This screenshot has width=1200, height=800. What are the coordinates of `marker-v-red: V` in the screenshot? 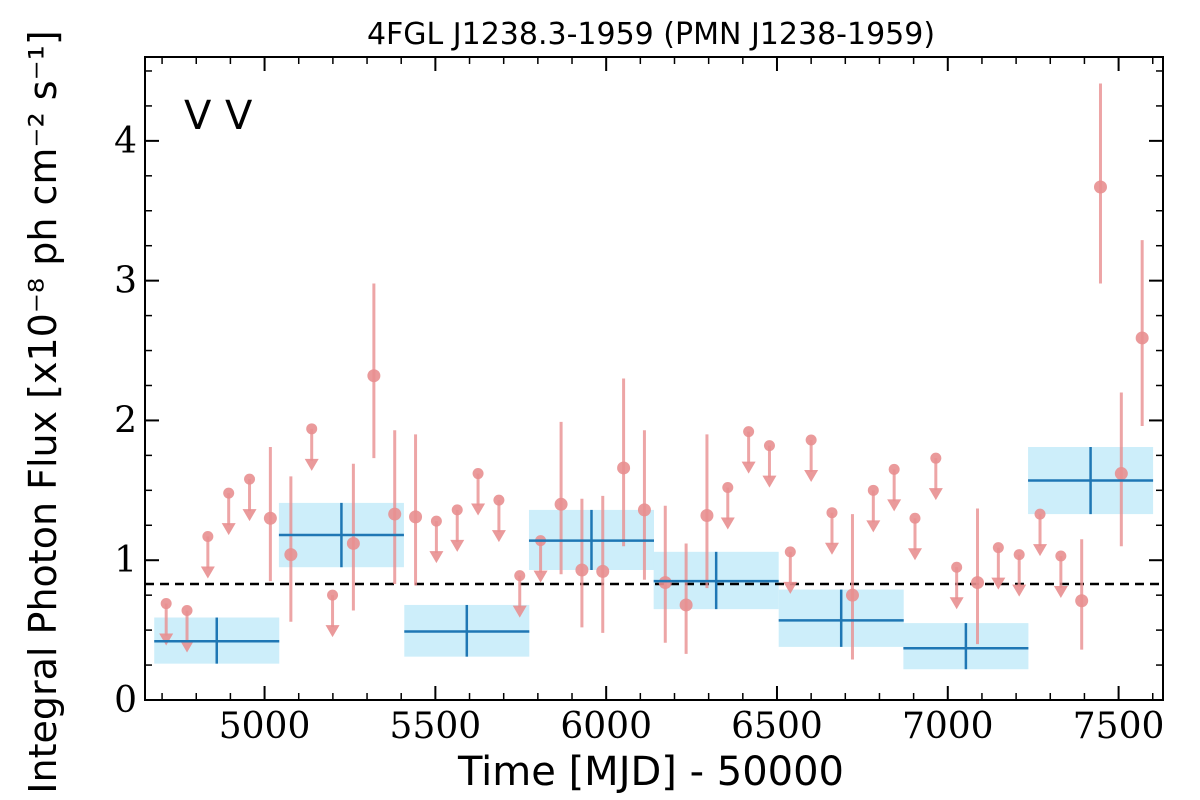 It's located at (239, 116).